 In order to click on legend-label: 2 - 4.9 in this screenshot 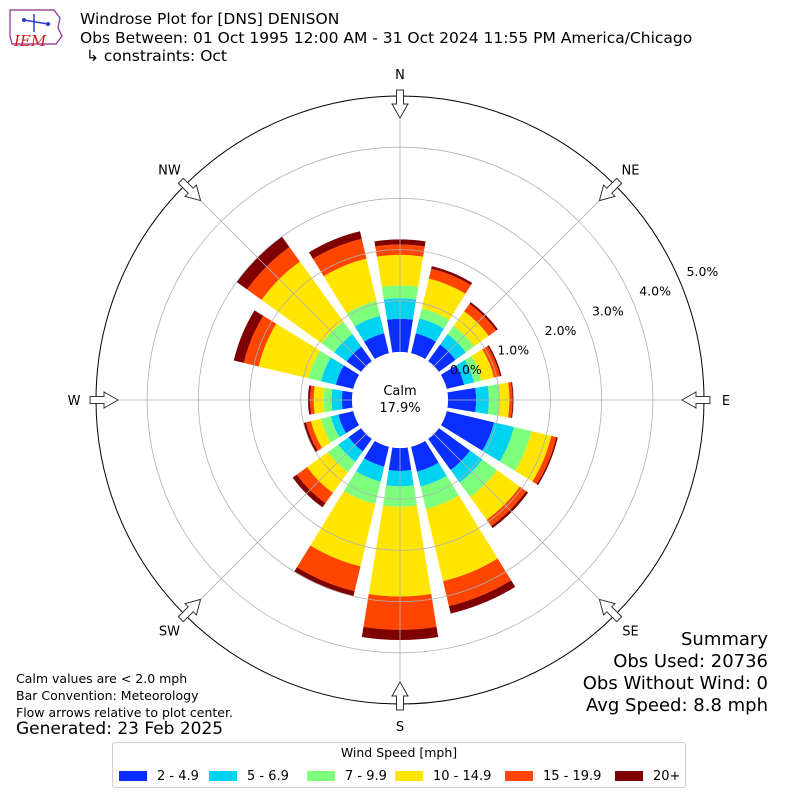, I will do `click(178, 776)`.